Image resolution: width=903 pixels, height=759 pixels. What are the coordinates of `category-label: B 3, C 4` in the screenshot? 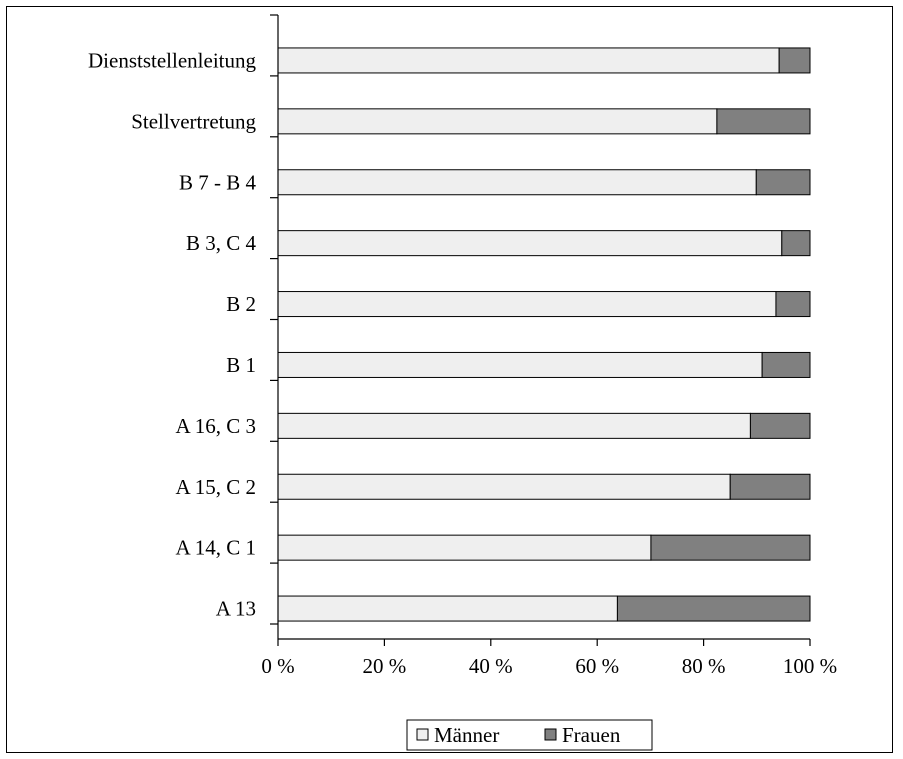 It's located at (221, 243).